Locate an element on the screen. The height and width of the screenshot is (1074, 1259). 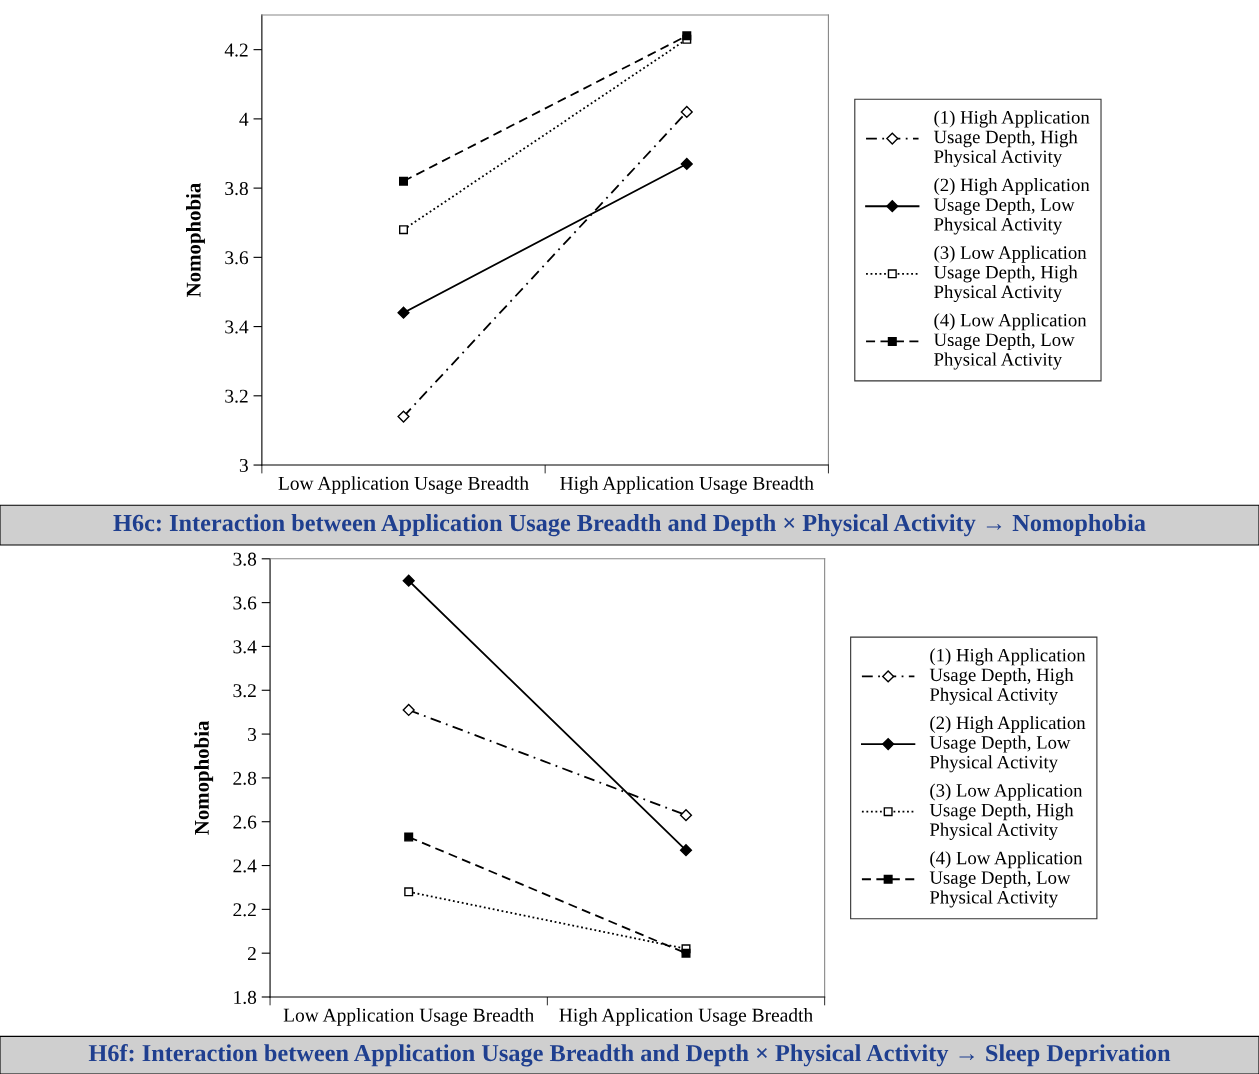
y-tick-label: 2.2 is located at coordinates (244, 910).